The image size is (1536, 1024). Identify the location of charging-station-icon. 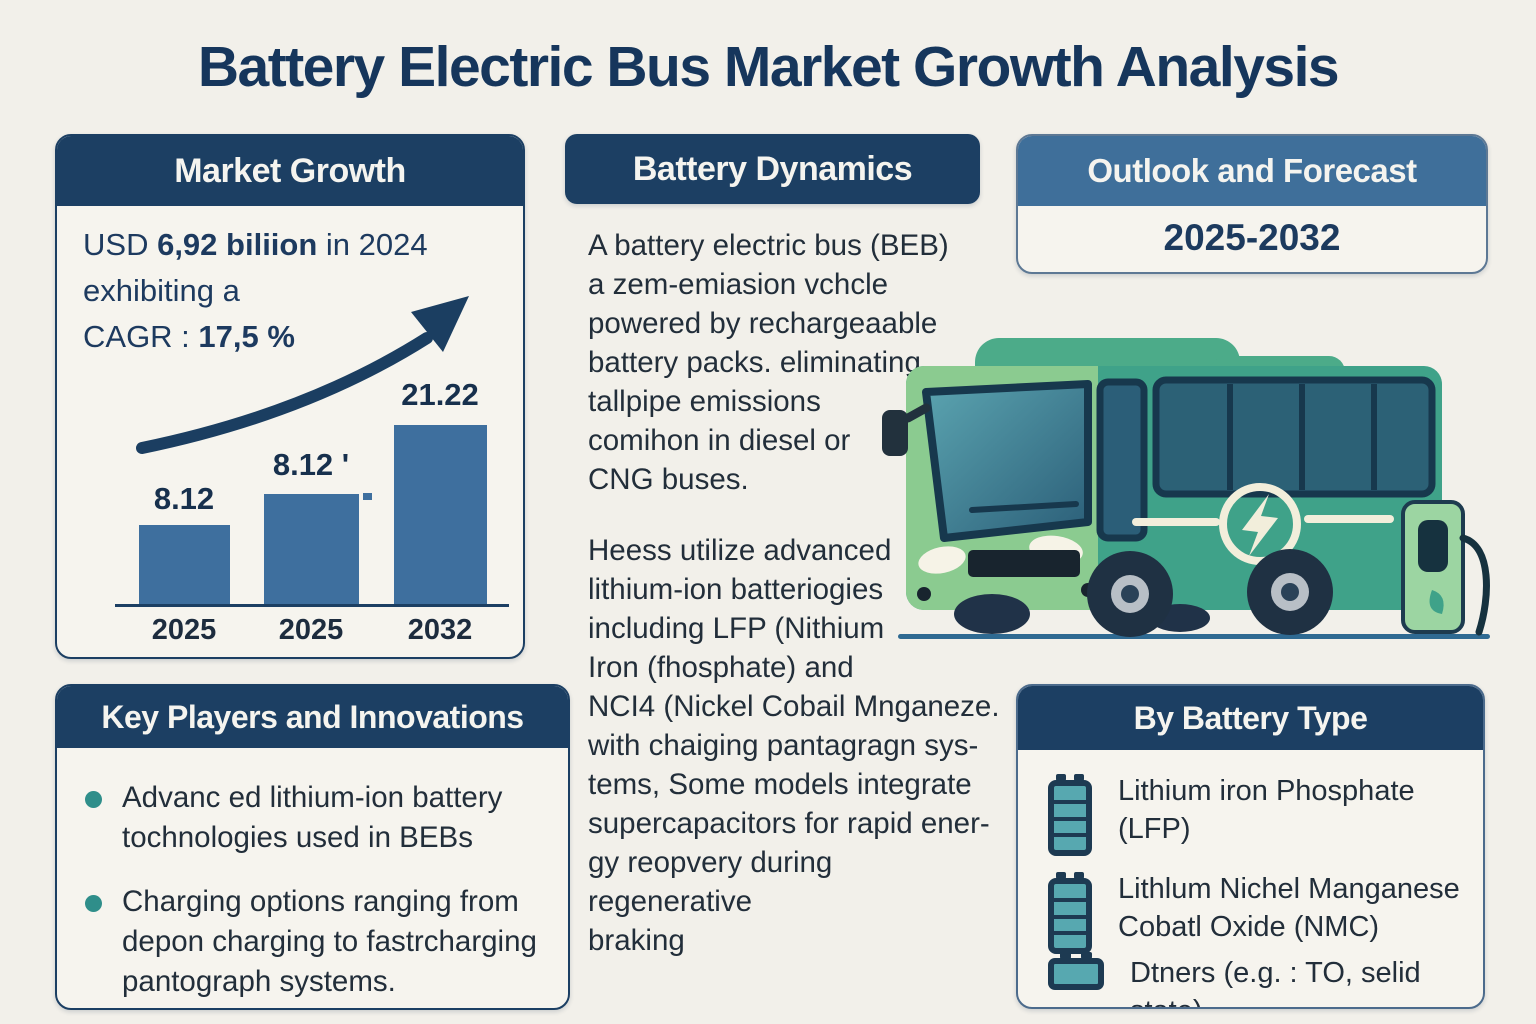
(1445, 568).